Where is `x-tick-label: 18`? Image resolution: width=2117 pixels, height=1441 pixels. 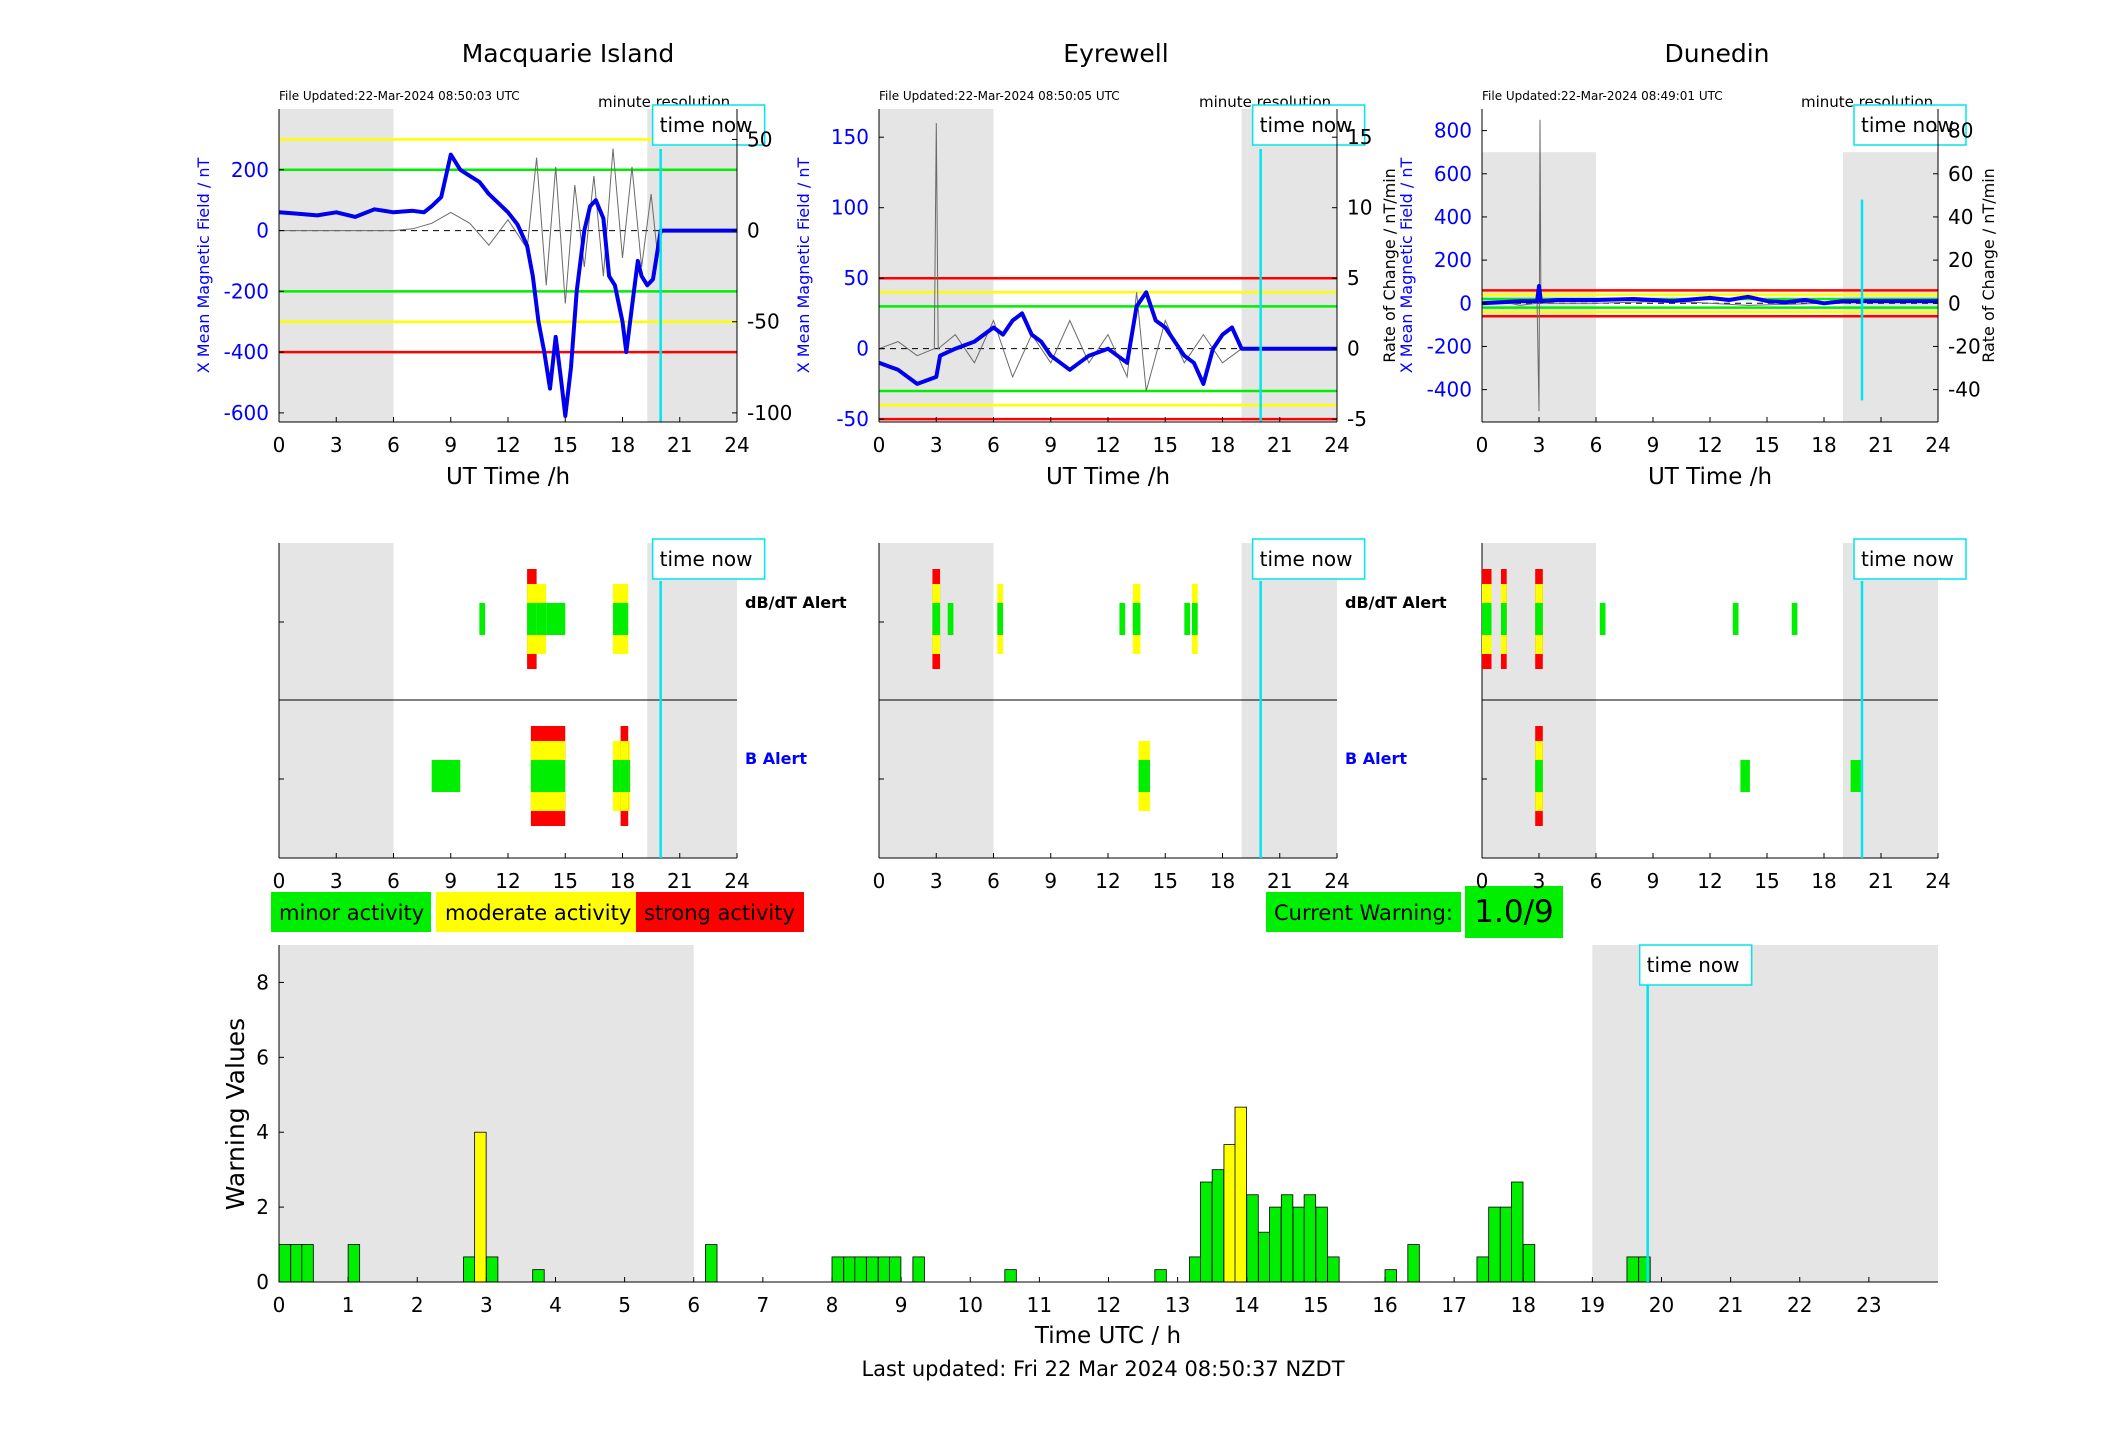
x-tick-label: 18 is located at coordinates (622, 445).